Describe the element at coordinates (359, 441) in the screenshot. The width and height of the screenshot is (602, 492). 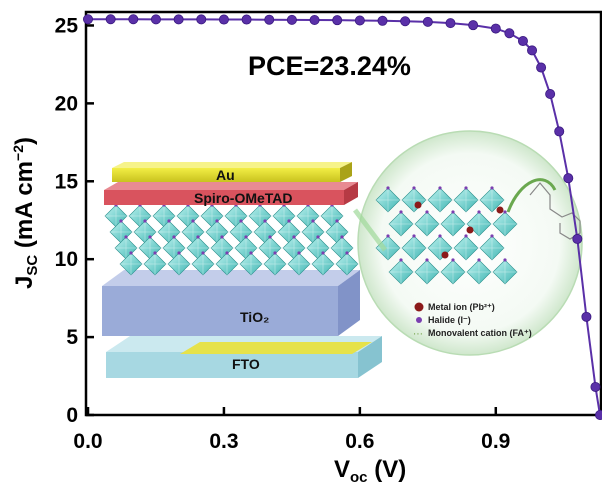
I see `x-tick-label: 0.6` at that location.